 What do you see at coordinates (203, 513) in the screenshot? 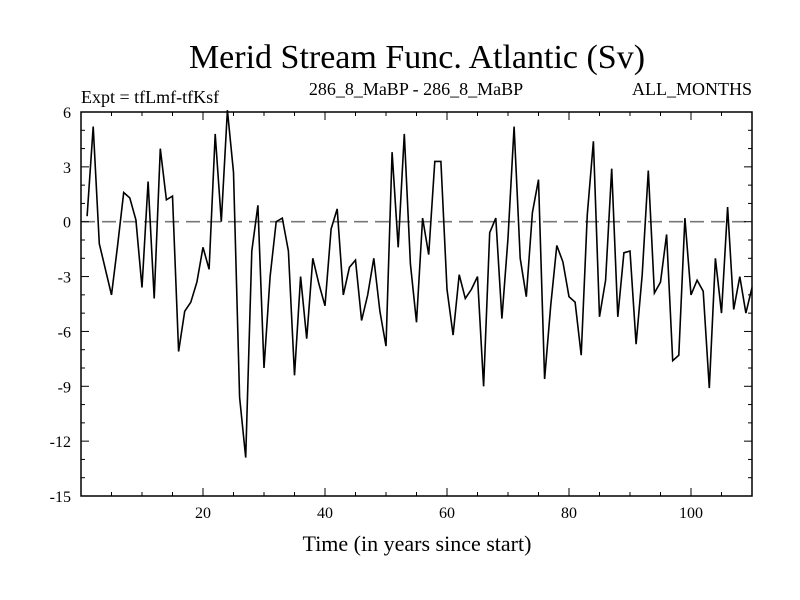
I see `x-tick-label: 20` at bounding box center [203, 513].